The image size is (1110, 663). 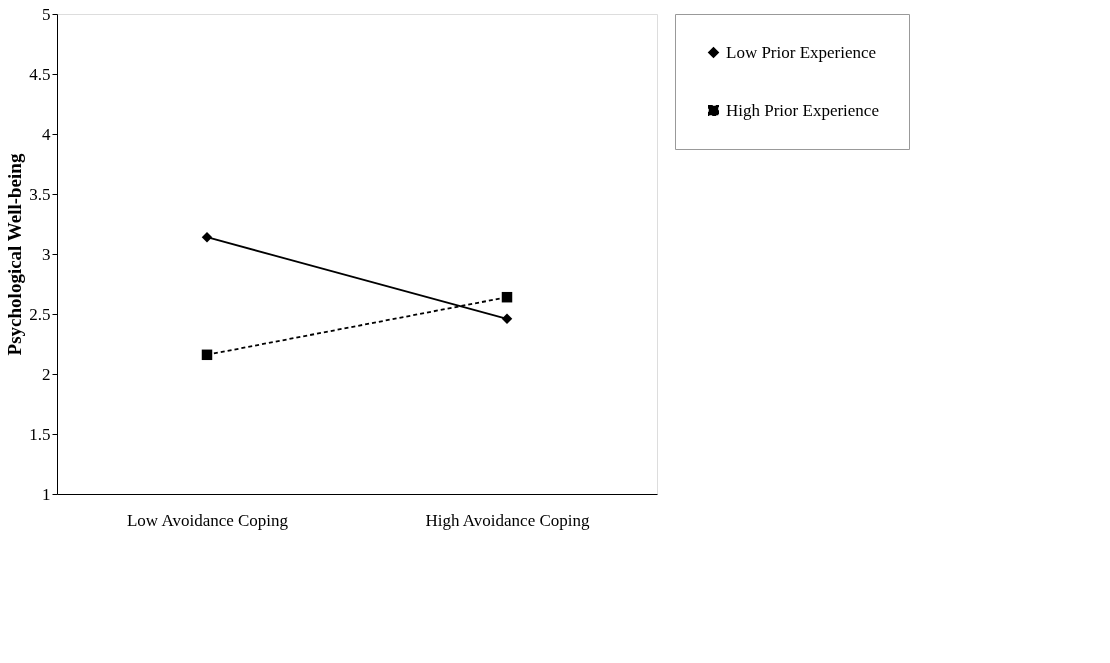 I want to click on y-tick-label: 5, so click(x=46, y=14).